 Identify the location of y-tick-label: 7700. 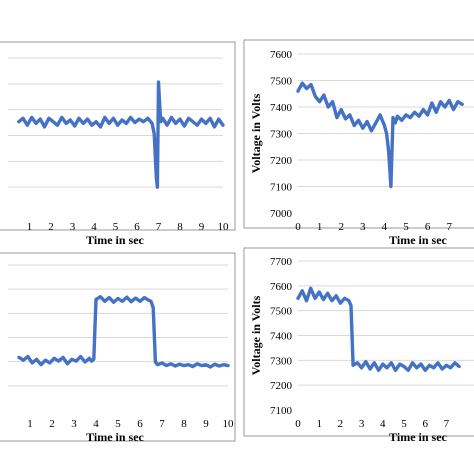
(281, 262).